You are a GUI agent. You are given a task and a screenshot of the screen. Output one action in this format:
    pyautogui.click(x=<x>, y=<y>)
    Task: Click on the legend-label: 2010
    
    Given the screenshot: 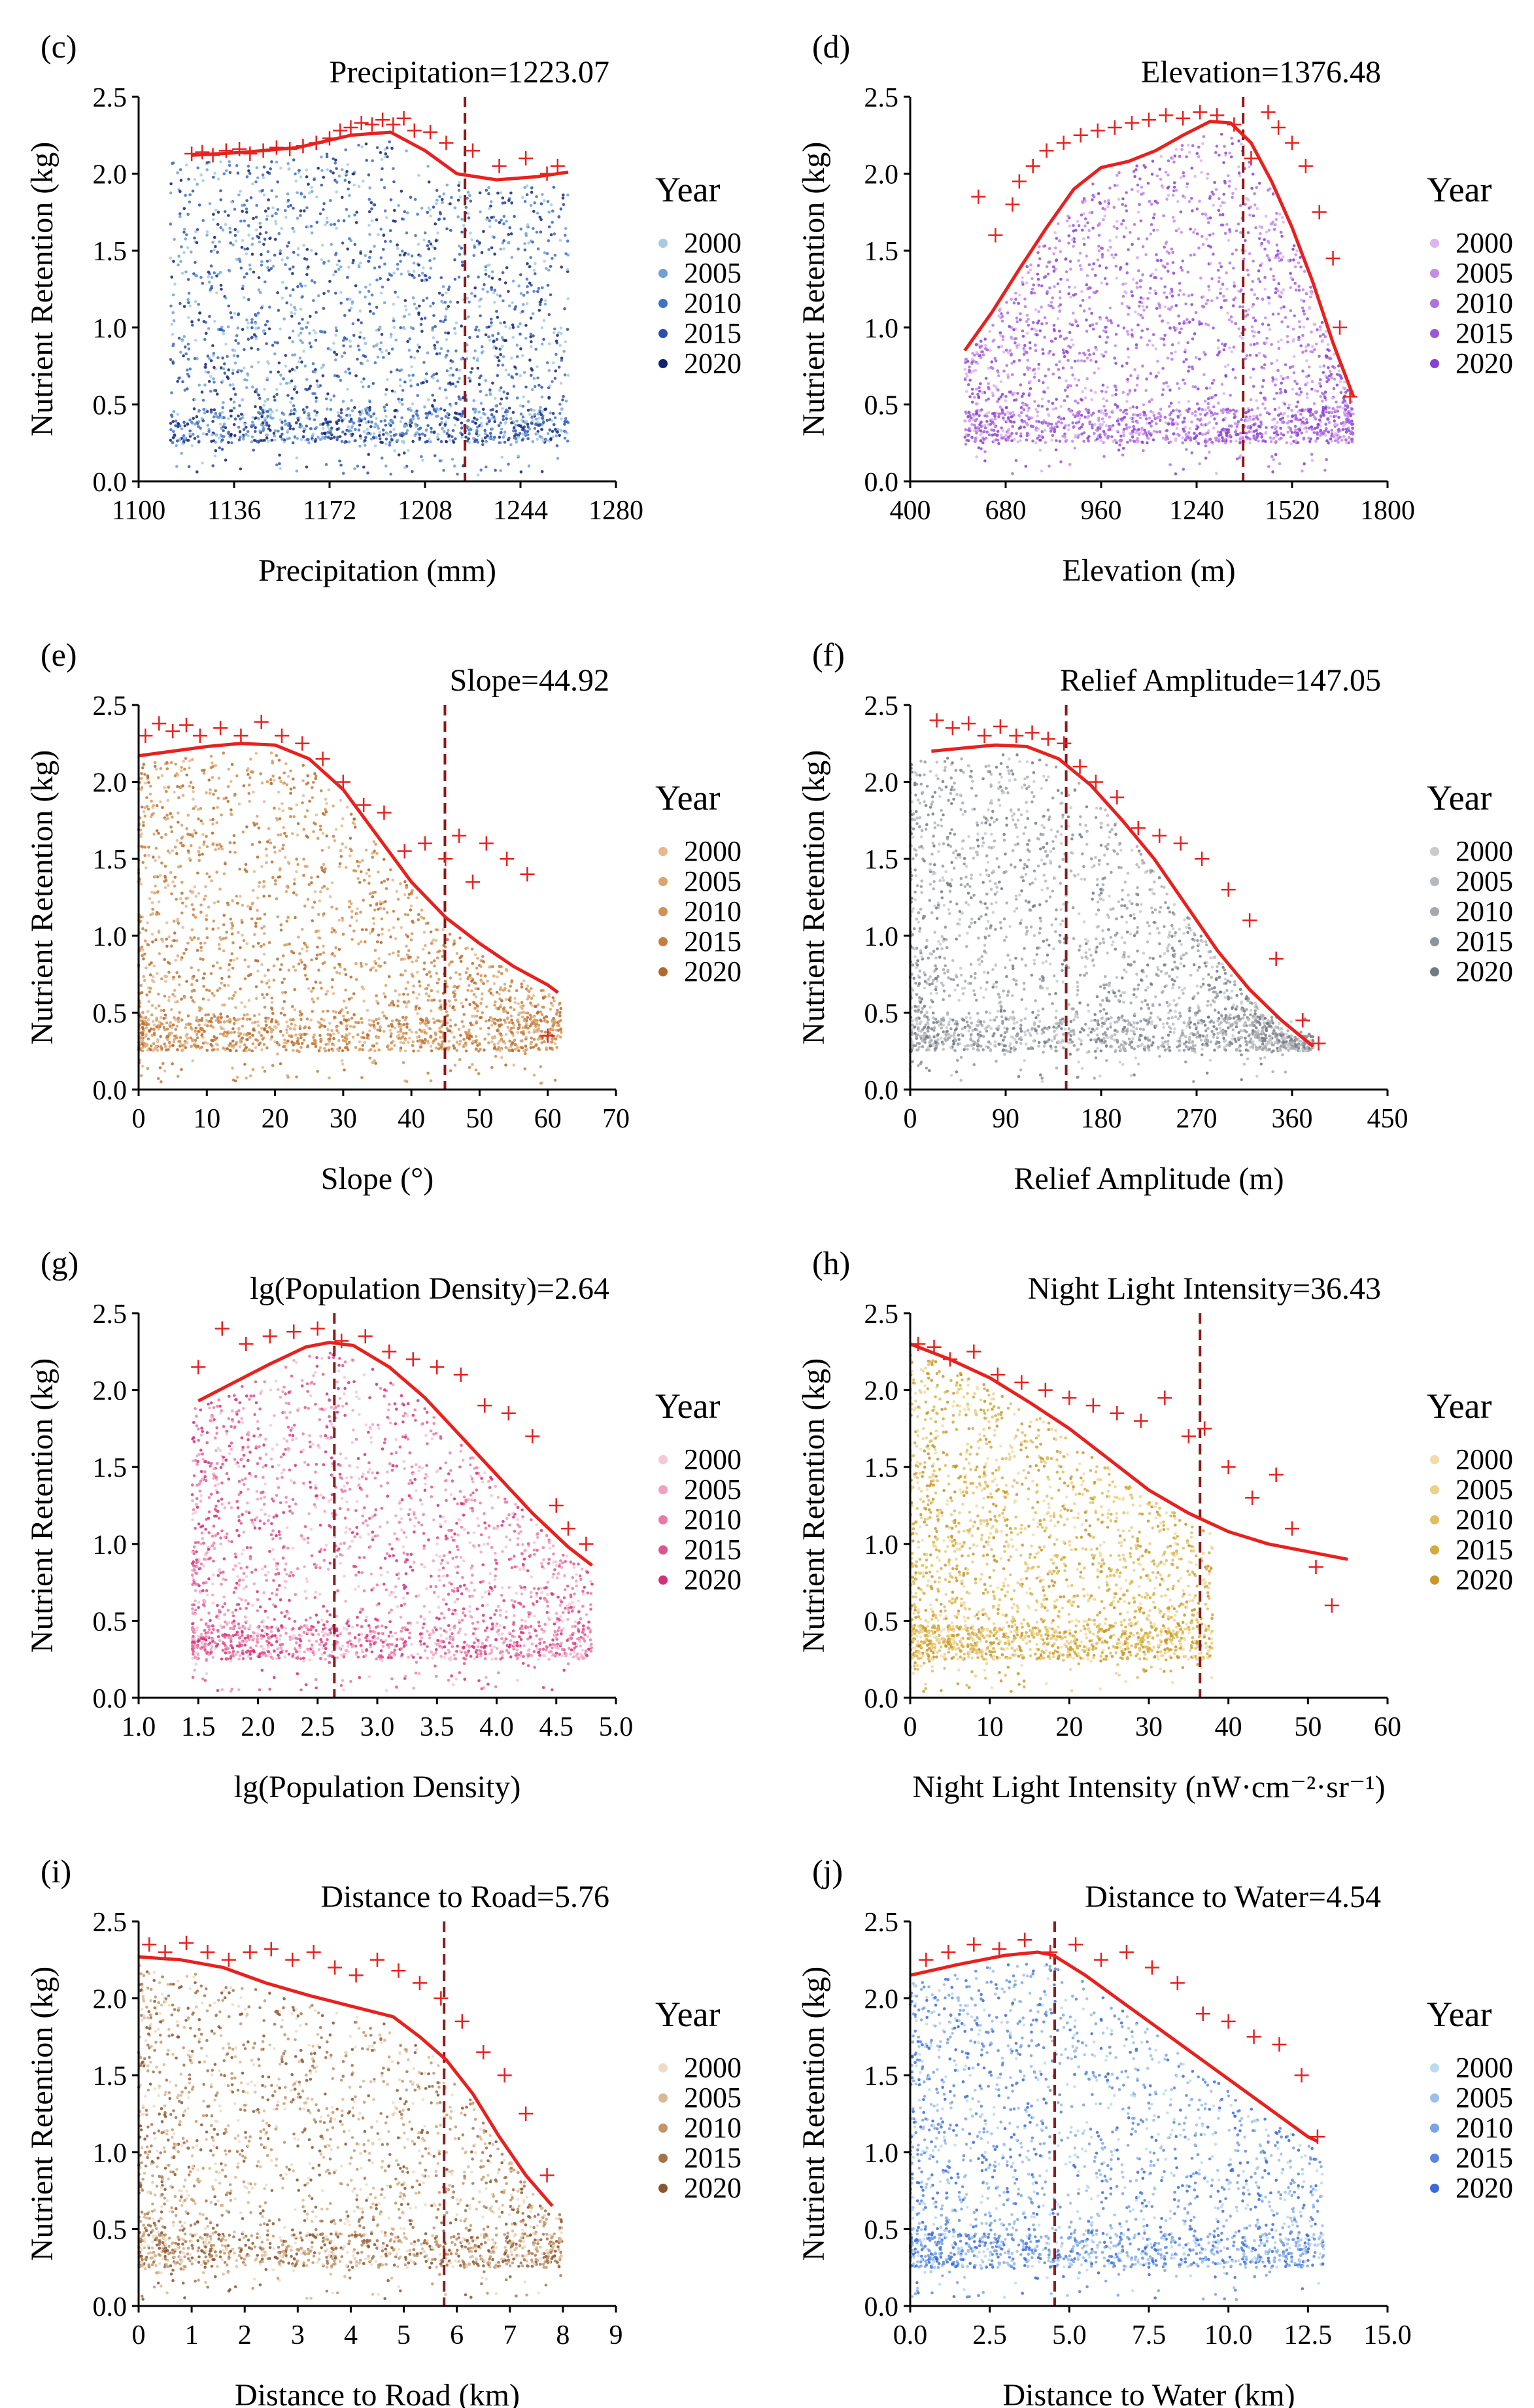 What is the action you would take?
    pyautogui.click(x=1484, y=303)
    